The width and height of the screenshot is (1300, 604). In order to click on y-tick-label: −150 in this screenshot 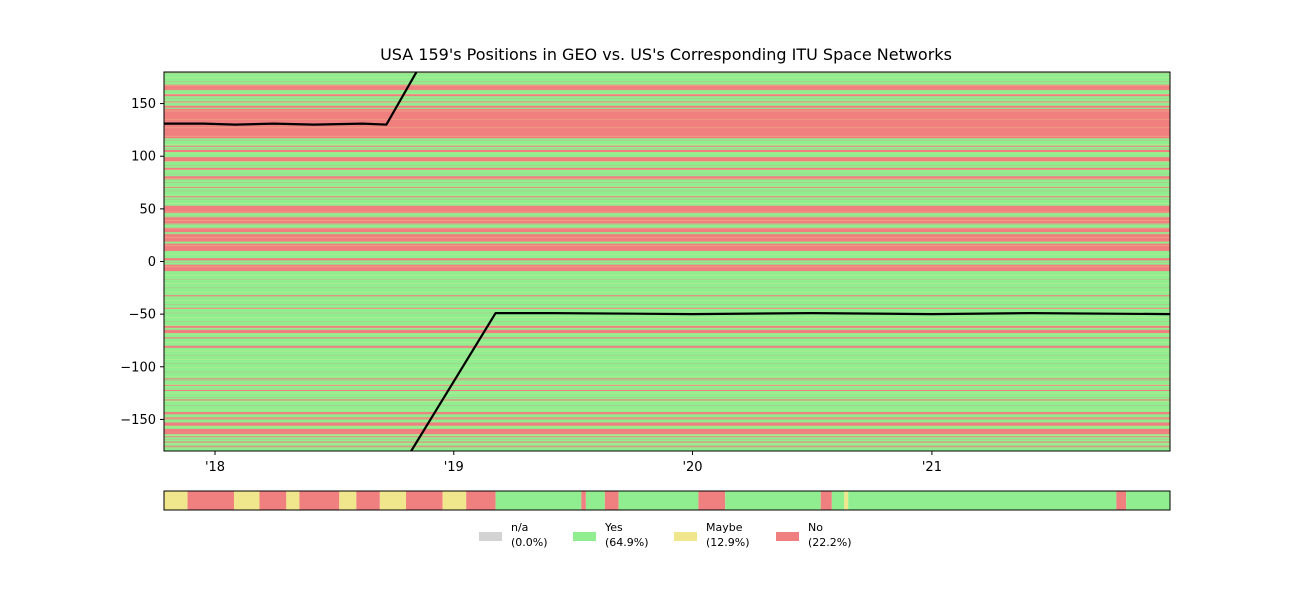, I will do `click(138, 420)`.